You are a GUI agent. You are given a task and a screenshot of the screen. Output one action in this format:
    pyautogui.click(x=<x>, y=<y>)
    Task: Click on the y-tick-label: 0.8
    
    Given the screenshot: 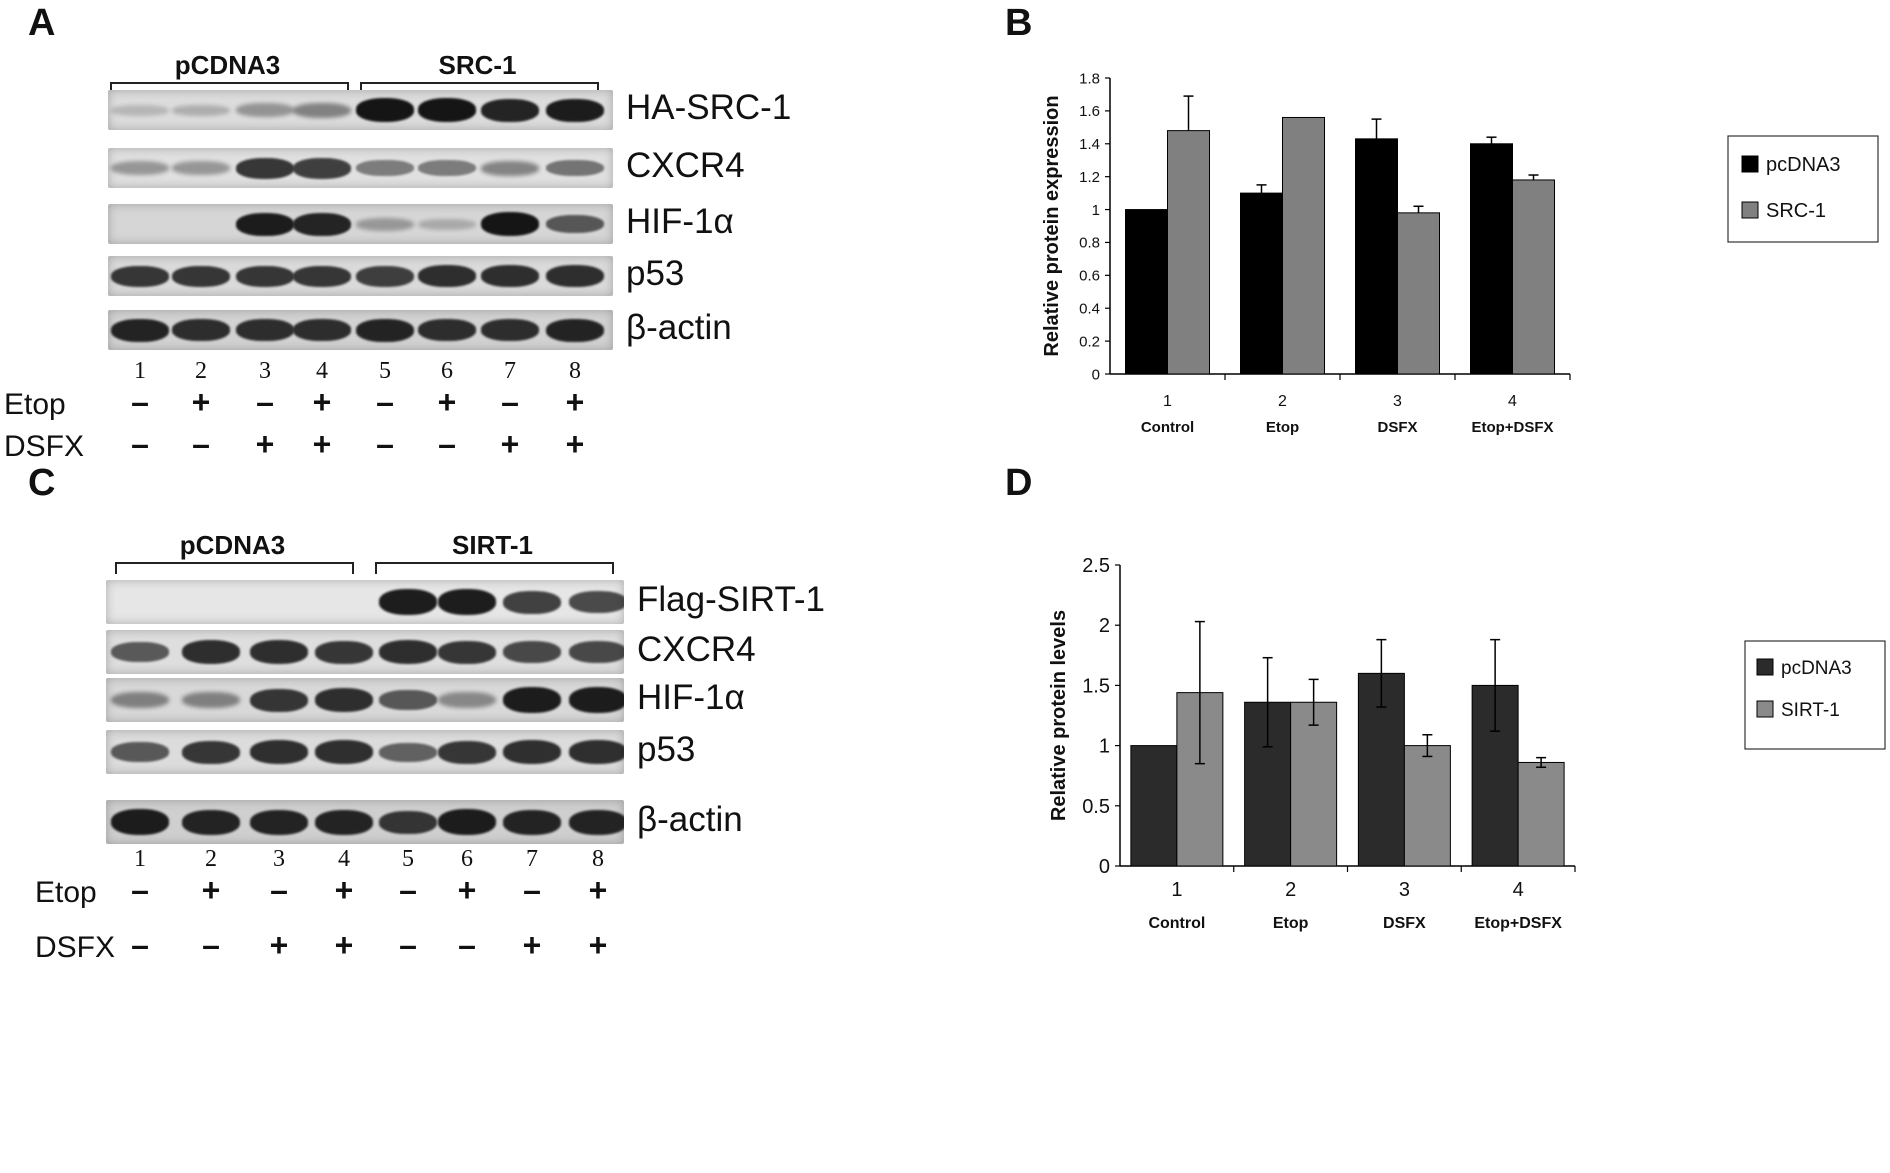 What is the action you would take?
    pyautogui.click(x=1089, y=243)
    